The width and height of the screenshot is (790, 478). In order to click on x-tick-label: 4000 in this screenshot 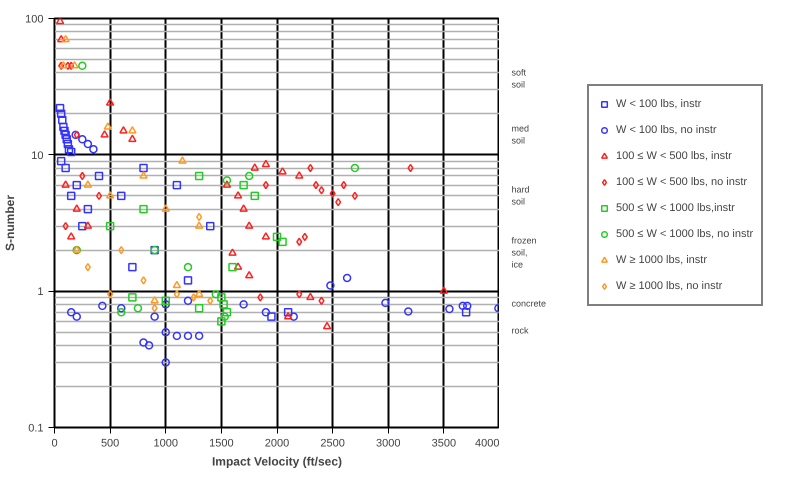, I will do `click(487, 444)`.